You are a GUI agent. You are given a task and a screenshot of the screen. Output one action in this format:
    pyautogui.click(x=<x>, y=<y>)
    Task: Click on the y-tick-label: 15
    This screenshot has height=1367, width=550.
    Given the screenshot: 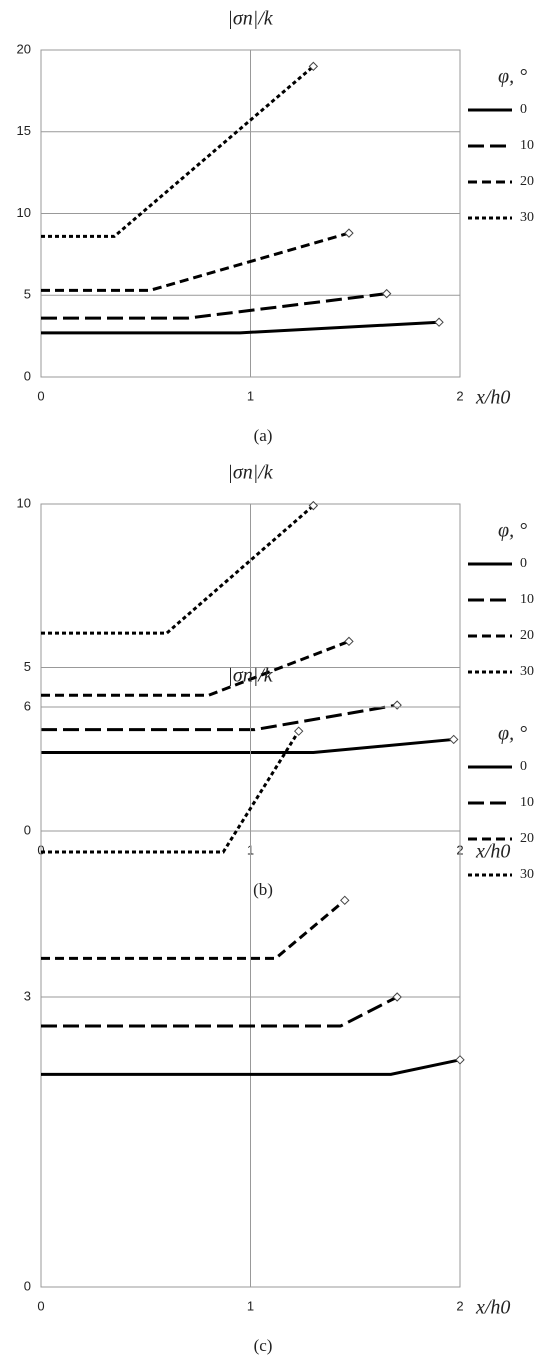 What is the action you would take?
    pyautogui.click(x=24, y=130)
    